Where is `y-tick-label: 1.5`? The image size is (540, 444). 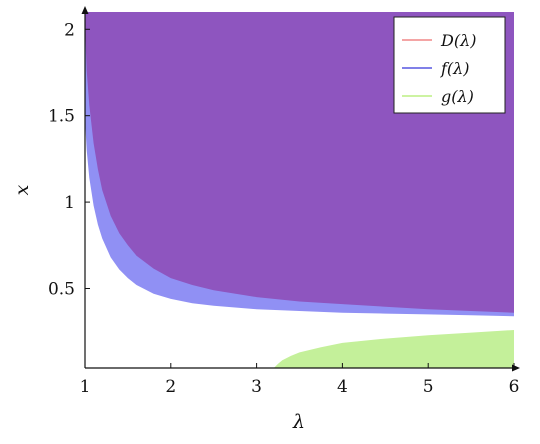
y-tick-label: 1.5 is located at coordinates (61, 117).